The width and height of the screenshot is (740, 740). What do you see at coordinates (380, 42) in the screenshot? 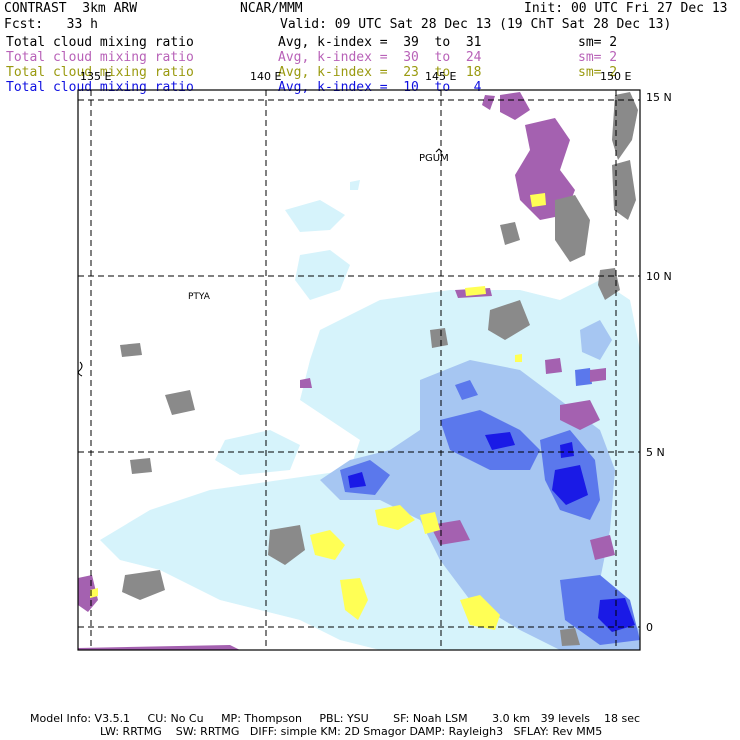
I see `field-range-1: Avg, k-index = 39 to 31` at bounding box center [380, 42].